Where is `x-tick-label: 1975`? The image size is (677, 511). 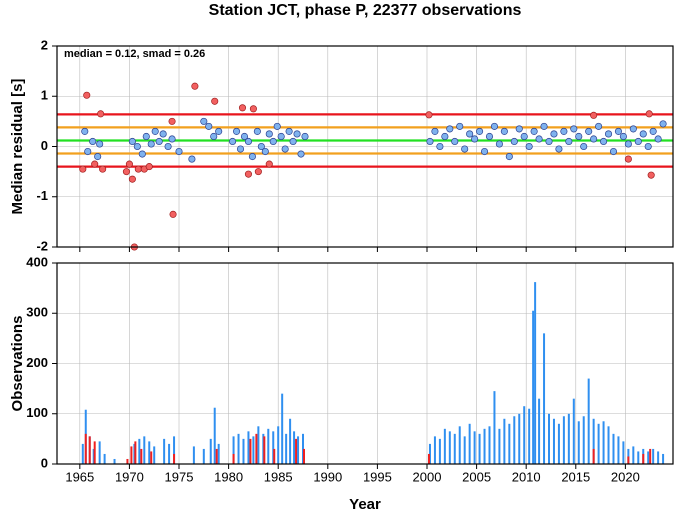 x-tick-label: 1975 is located at coordinates (179, 476).